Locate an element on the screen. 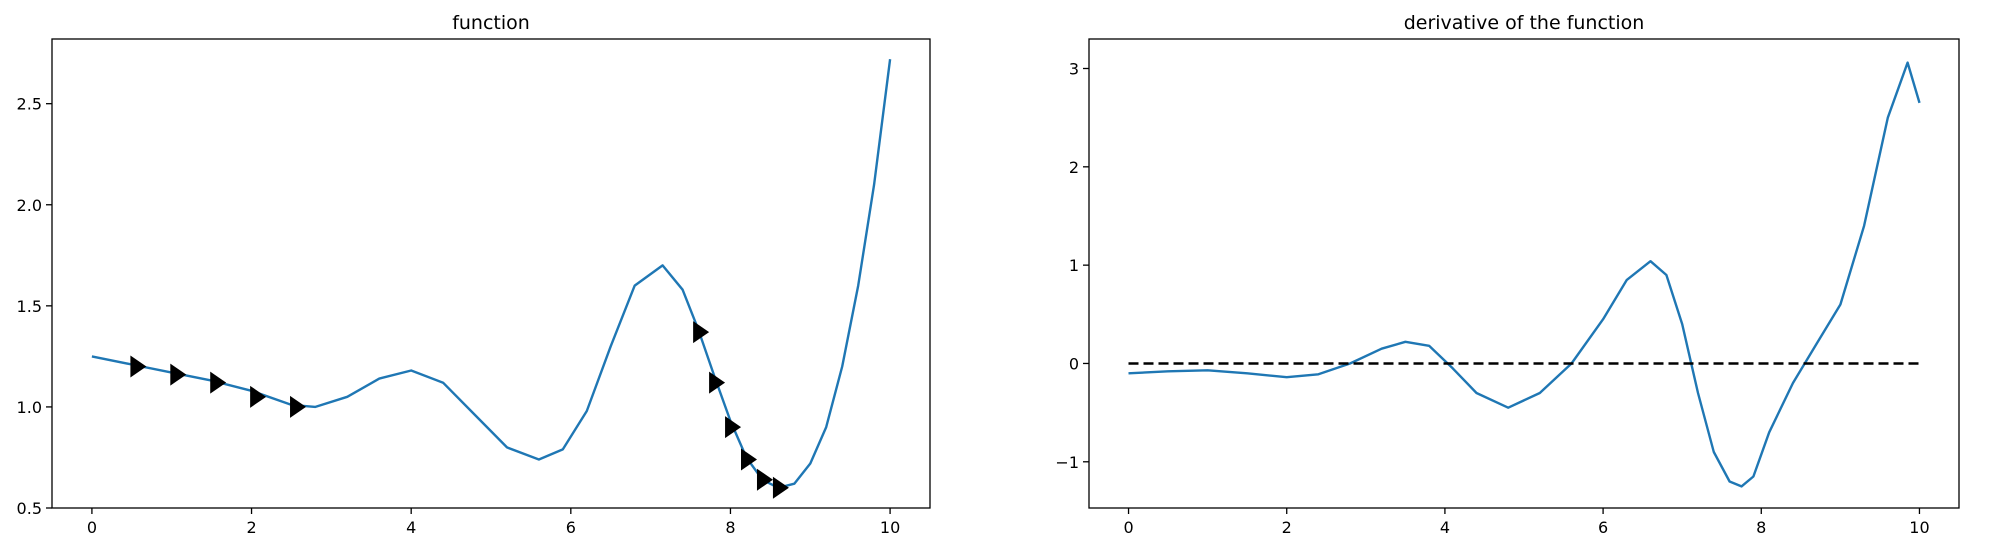 The width and height of the screenshot is (2000, 549). derivative-x-axis: 0 2 4 6 8 10 is located at coordinates (1526, 522).